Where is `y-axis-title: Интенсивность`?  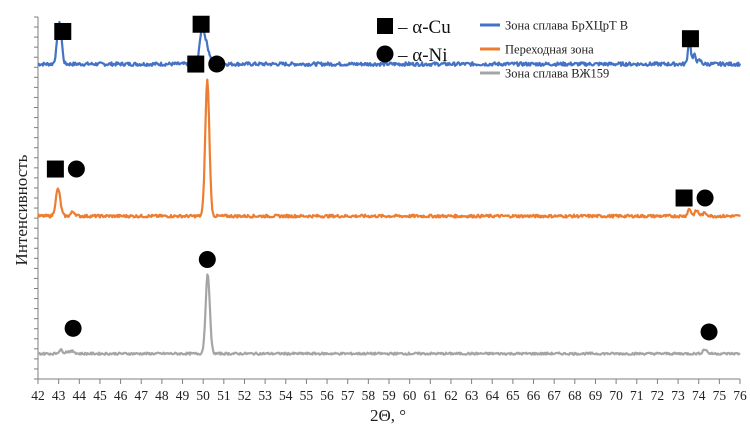 y-axis-title: Интенсивность is located at coordinates (21, 209).